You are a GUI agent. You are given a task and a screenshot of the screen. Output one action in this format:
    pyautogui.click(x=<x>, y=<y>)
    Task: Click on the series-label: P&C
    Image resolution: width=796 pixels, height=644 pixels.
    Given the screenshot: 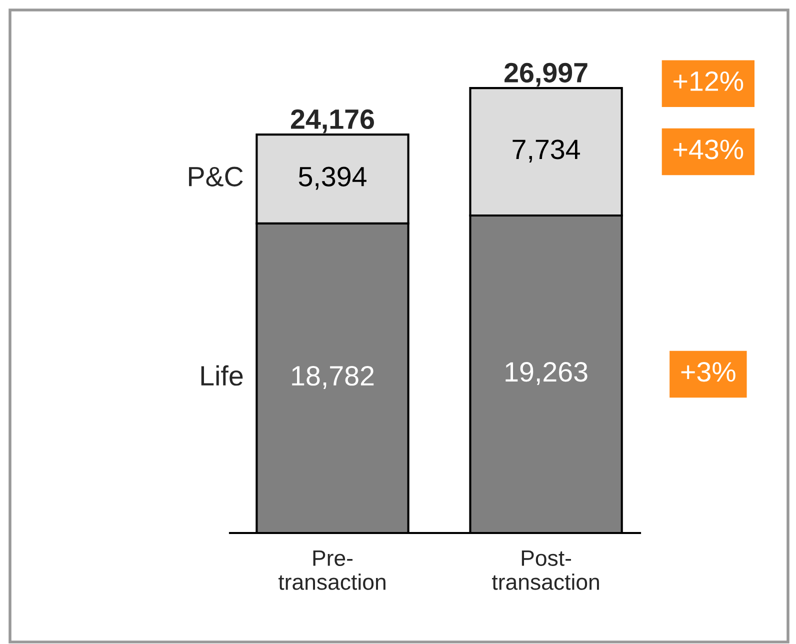 What is the action you would take?
    pyautogui.click(x=216, y=176)
    